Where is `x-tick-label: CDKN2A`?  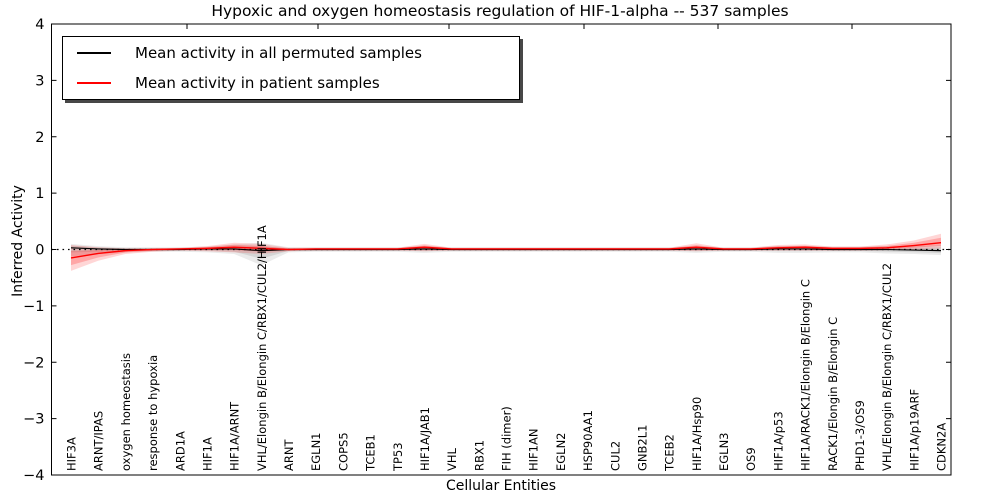
x-tick-label: CDKN2A is located at coordinates (942, 447).